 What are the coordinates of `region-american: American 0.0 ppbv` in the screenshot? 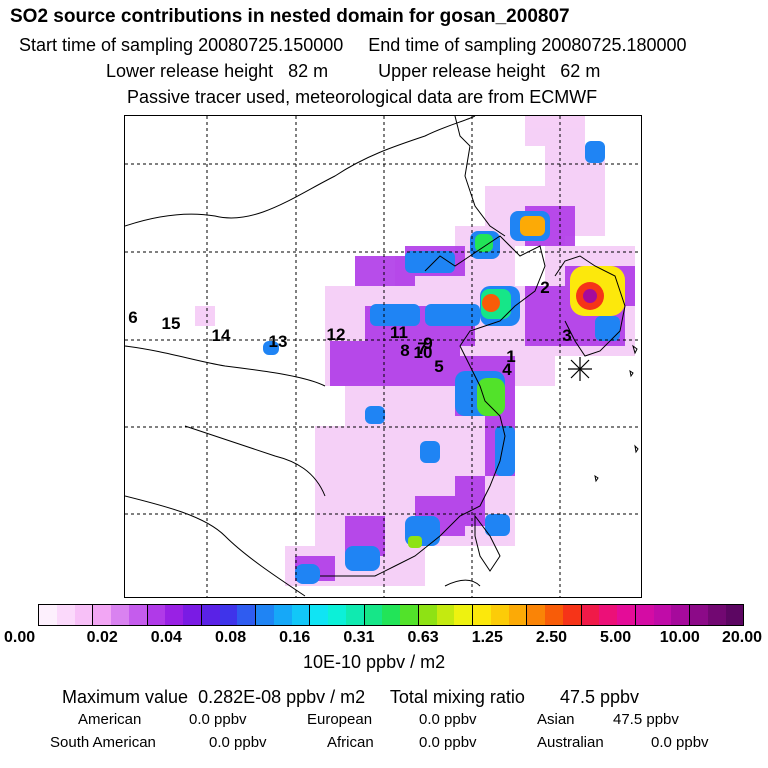 It's located at (162, 719).